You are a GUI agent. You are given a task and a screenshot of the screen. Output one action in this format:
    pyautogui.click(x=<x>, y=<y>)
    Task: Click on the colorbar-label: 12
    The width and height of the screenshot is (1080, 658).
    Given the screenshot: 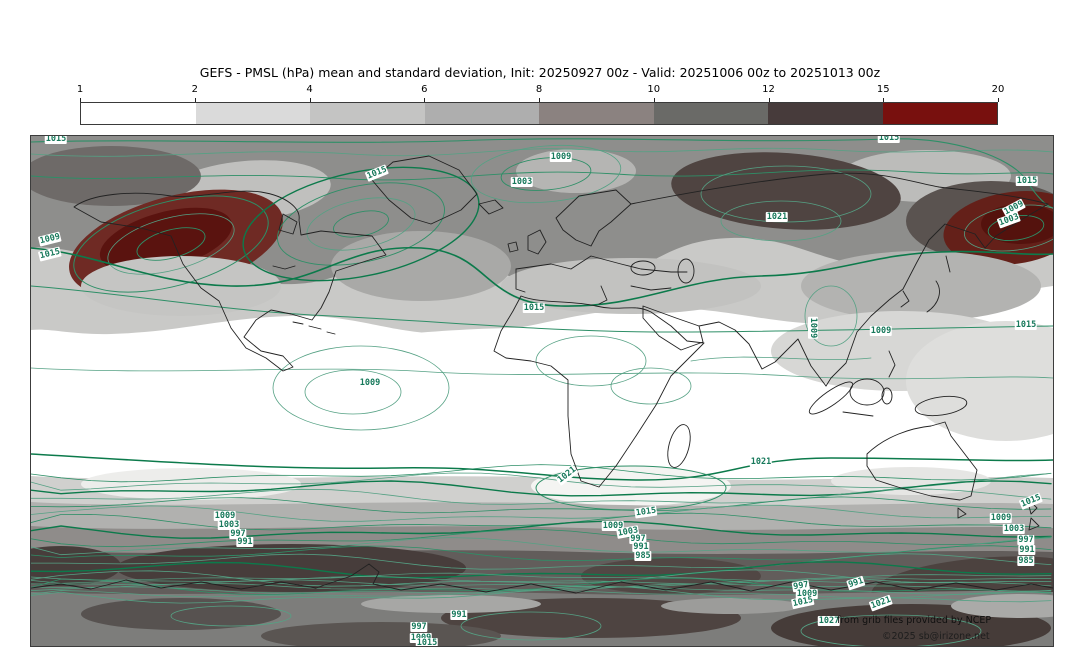 What is the action you would take?
    pyautogui.click(x=768, y=89)
    